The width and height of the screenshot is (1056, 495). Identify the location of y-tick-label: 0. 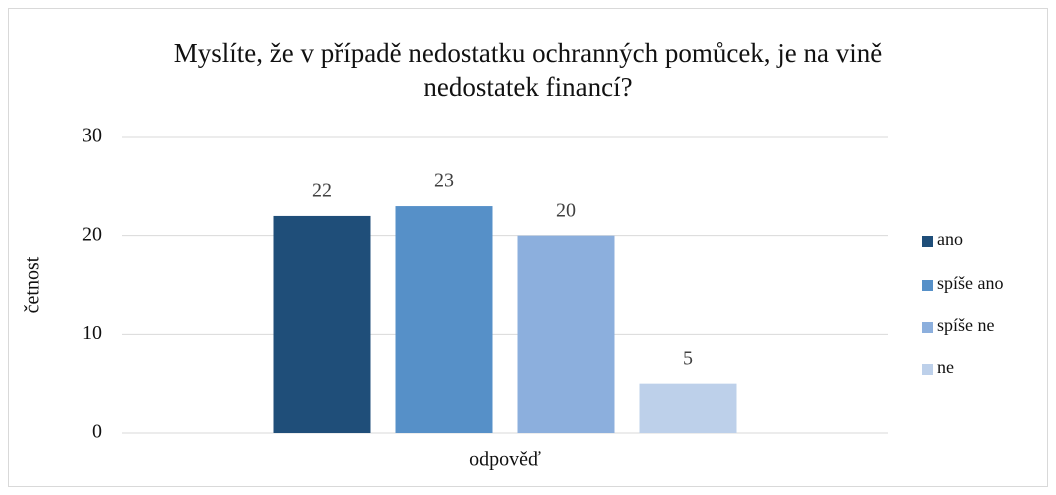
(97, 432).